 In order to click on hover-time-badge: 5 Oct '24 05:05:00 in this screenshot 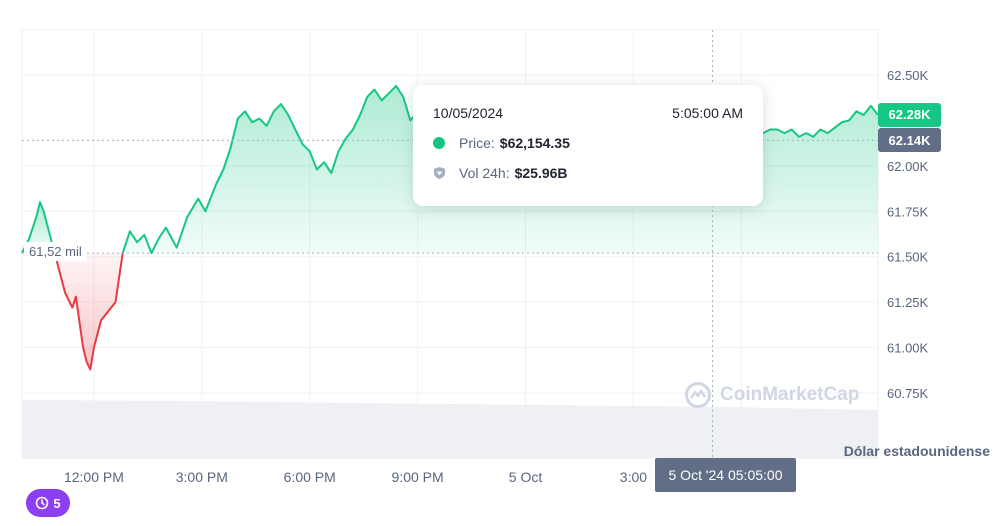, I will do `click(725, 475)`.